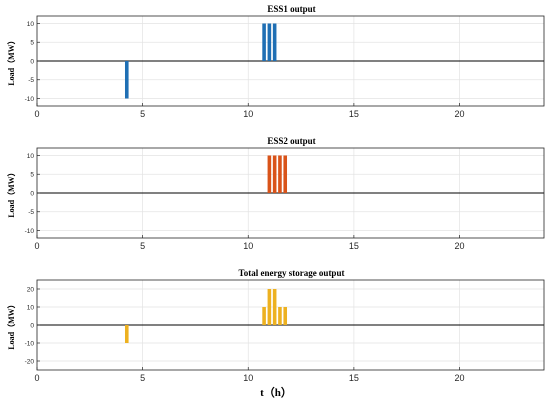 This screenshot has height=402, width=550. Describe the element at coordinates (30, 361) in the screenshot. I see `y-tick-label: -20` at that location.